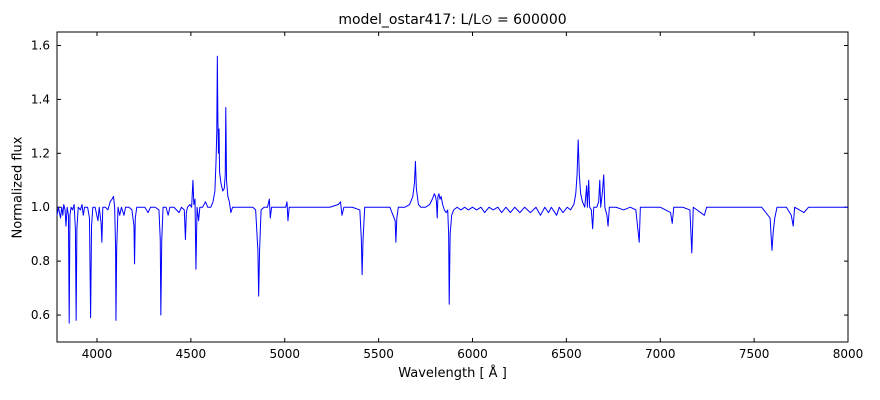 Image resolution: width=880 pixels, height=400 pixels. Describe the element at coordinates (566, 354) in the screenshot. I see `x-tick-label: 6500` at that location.